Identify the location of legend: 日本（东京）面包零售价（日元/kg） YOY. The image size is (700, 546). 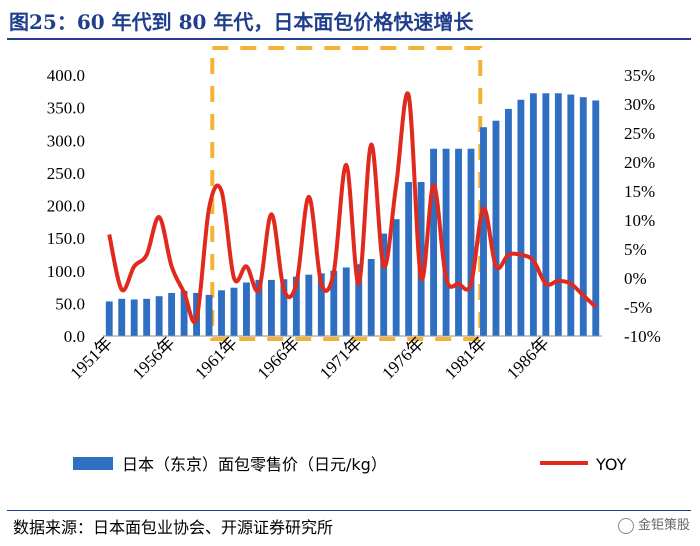
(350, 464).